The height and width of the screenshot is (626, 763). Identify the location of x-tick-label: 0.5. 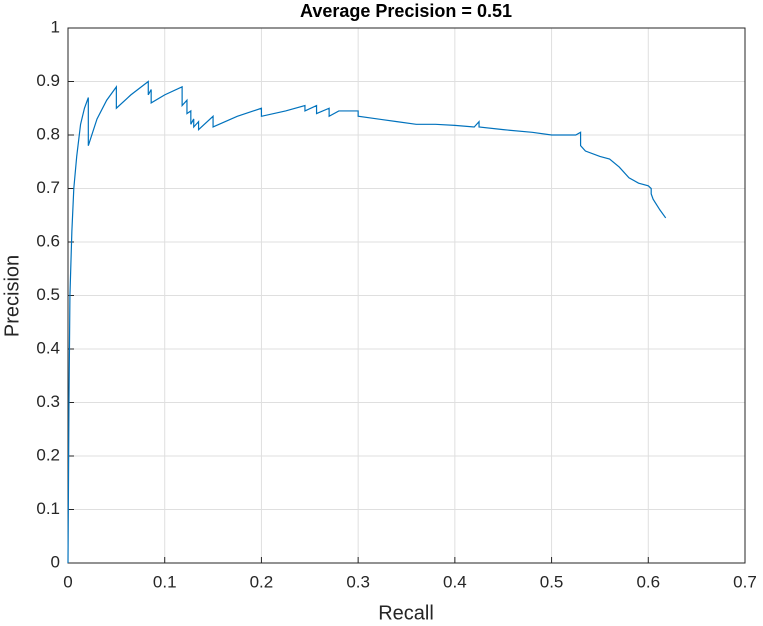
(552, 581).